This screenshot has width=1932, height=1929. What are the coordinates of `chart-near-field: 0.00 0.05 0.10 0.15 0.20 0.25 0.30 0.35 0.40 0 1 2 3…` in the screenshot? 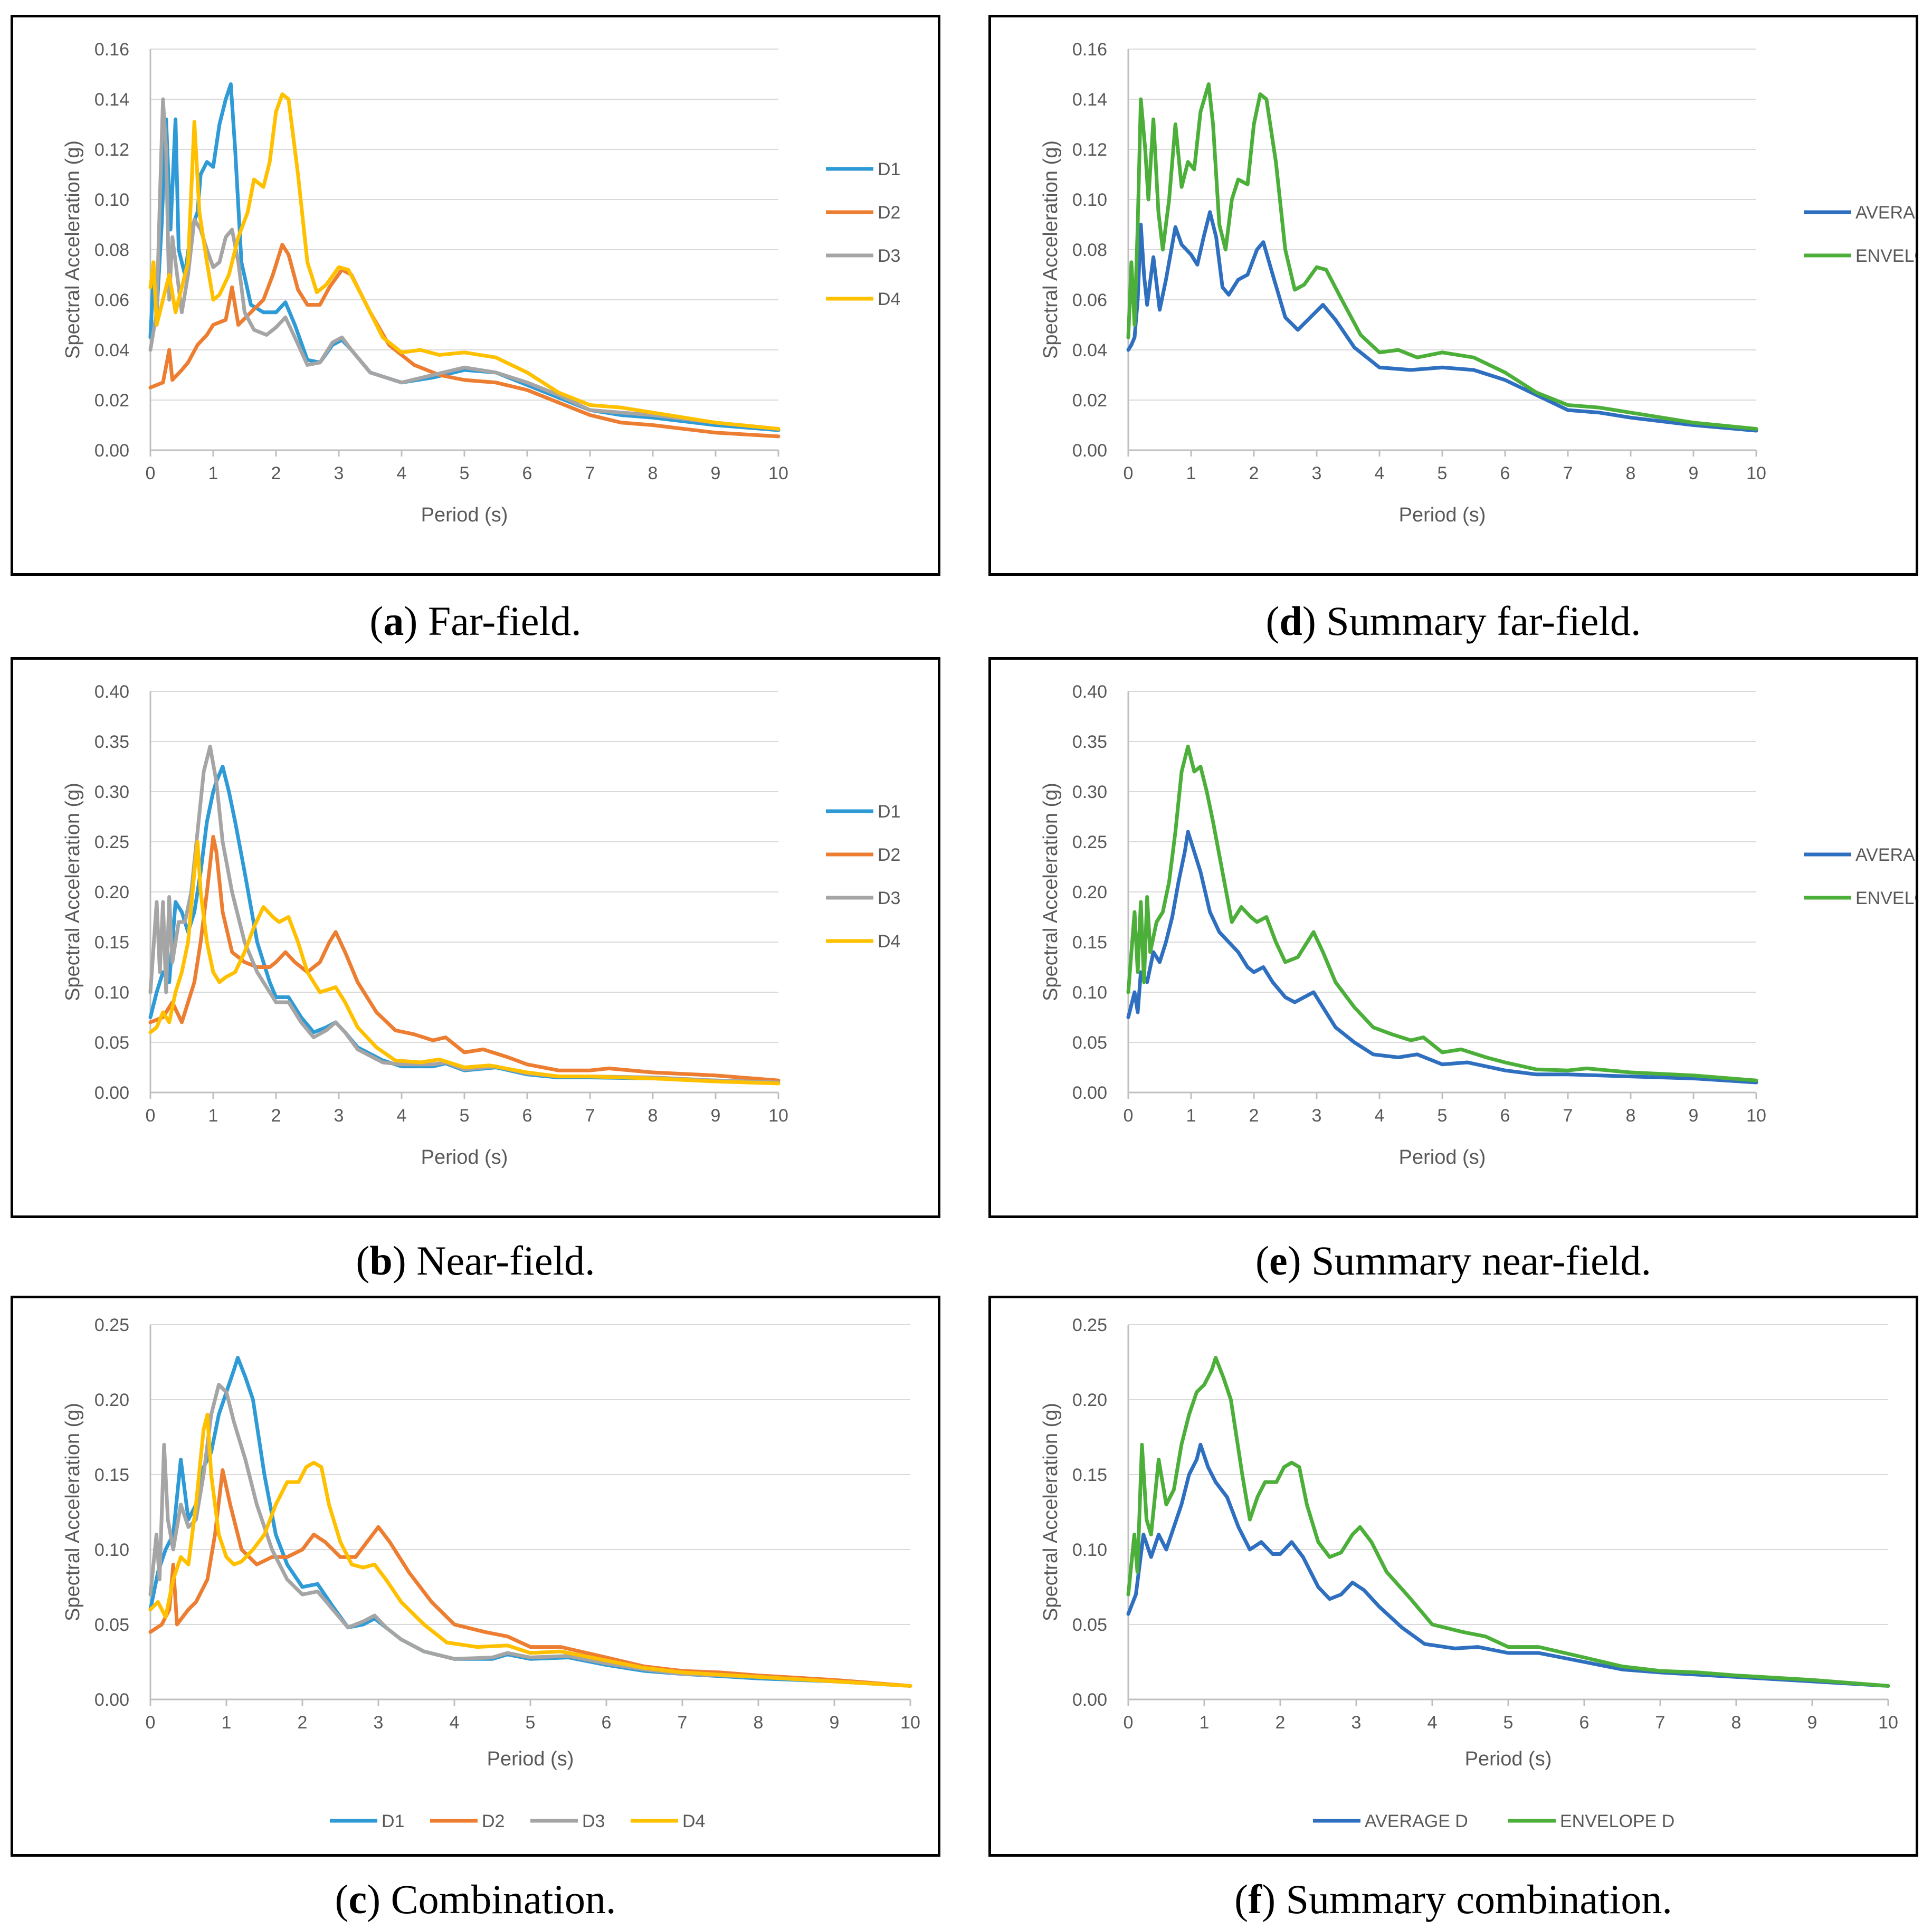 It's located at (481, 925).